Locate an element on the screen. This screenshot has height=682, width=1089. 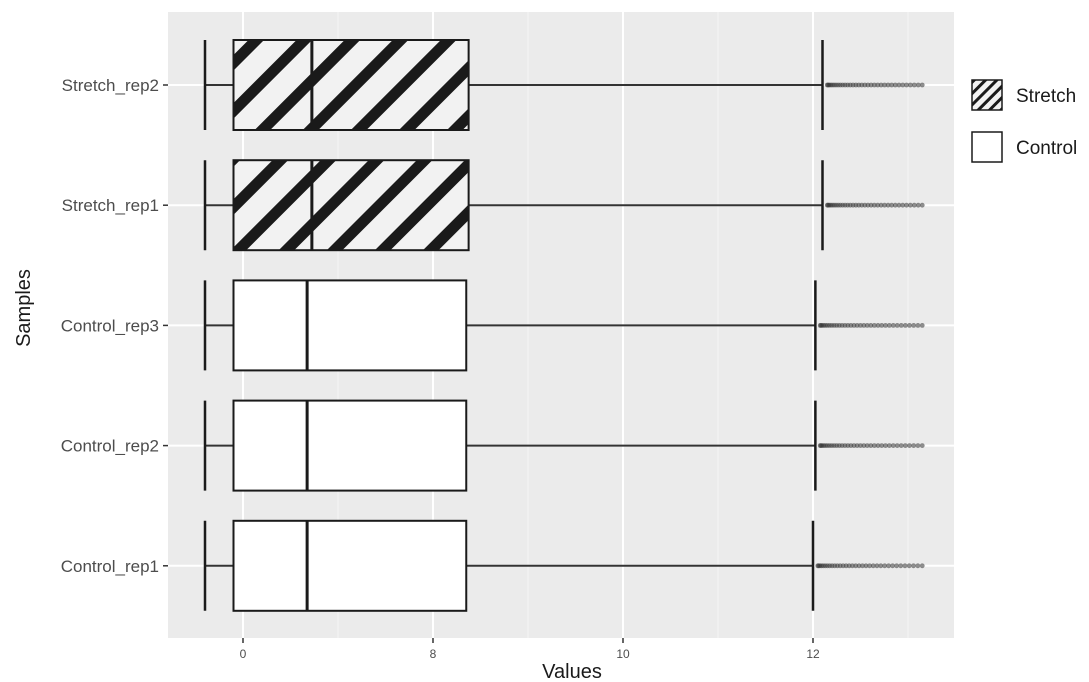
y-axis-title: Samples is located at coordinates (24, 308).